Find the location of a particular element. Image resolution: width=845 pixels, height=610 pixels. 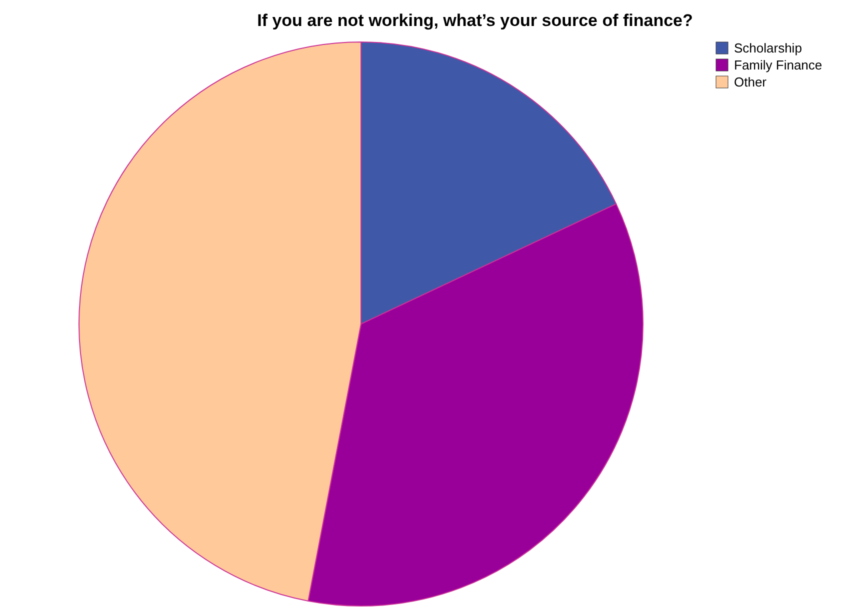

legend-label: Other is located at coordinates (751, 82).